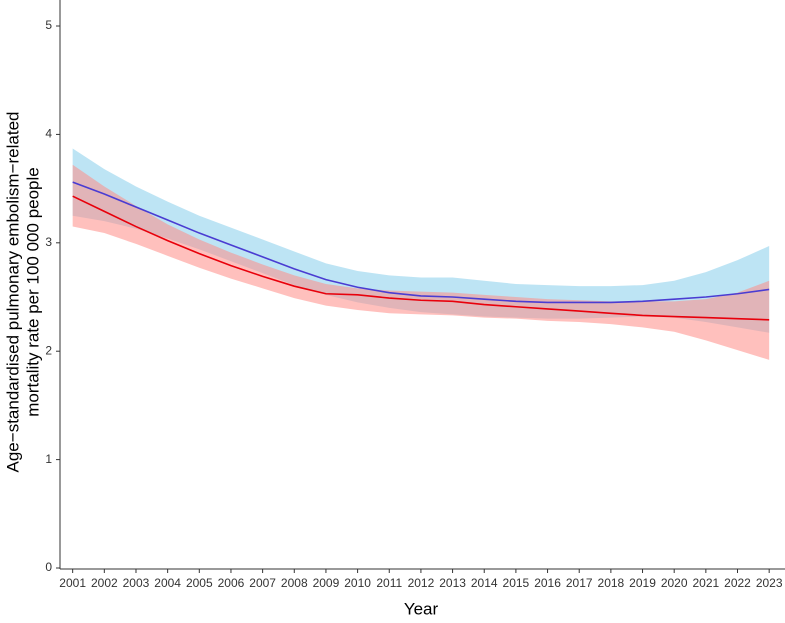  I want to click on x-tick-label: 2022, so click(737, 583).